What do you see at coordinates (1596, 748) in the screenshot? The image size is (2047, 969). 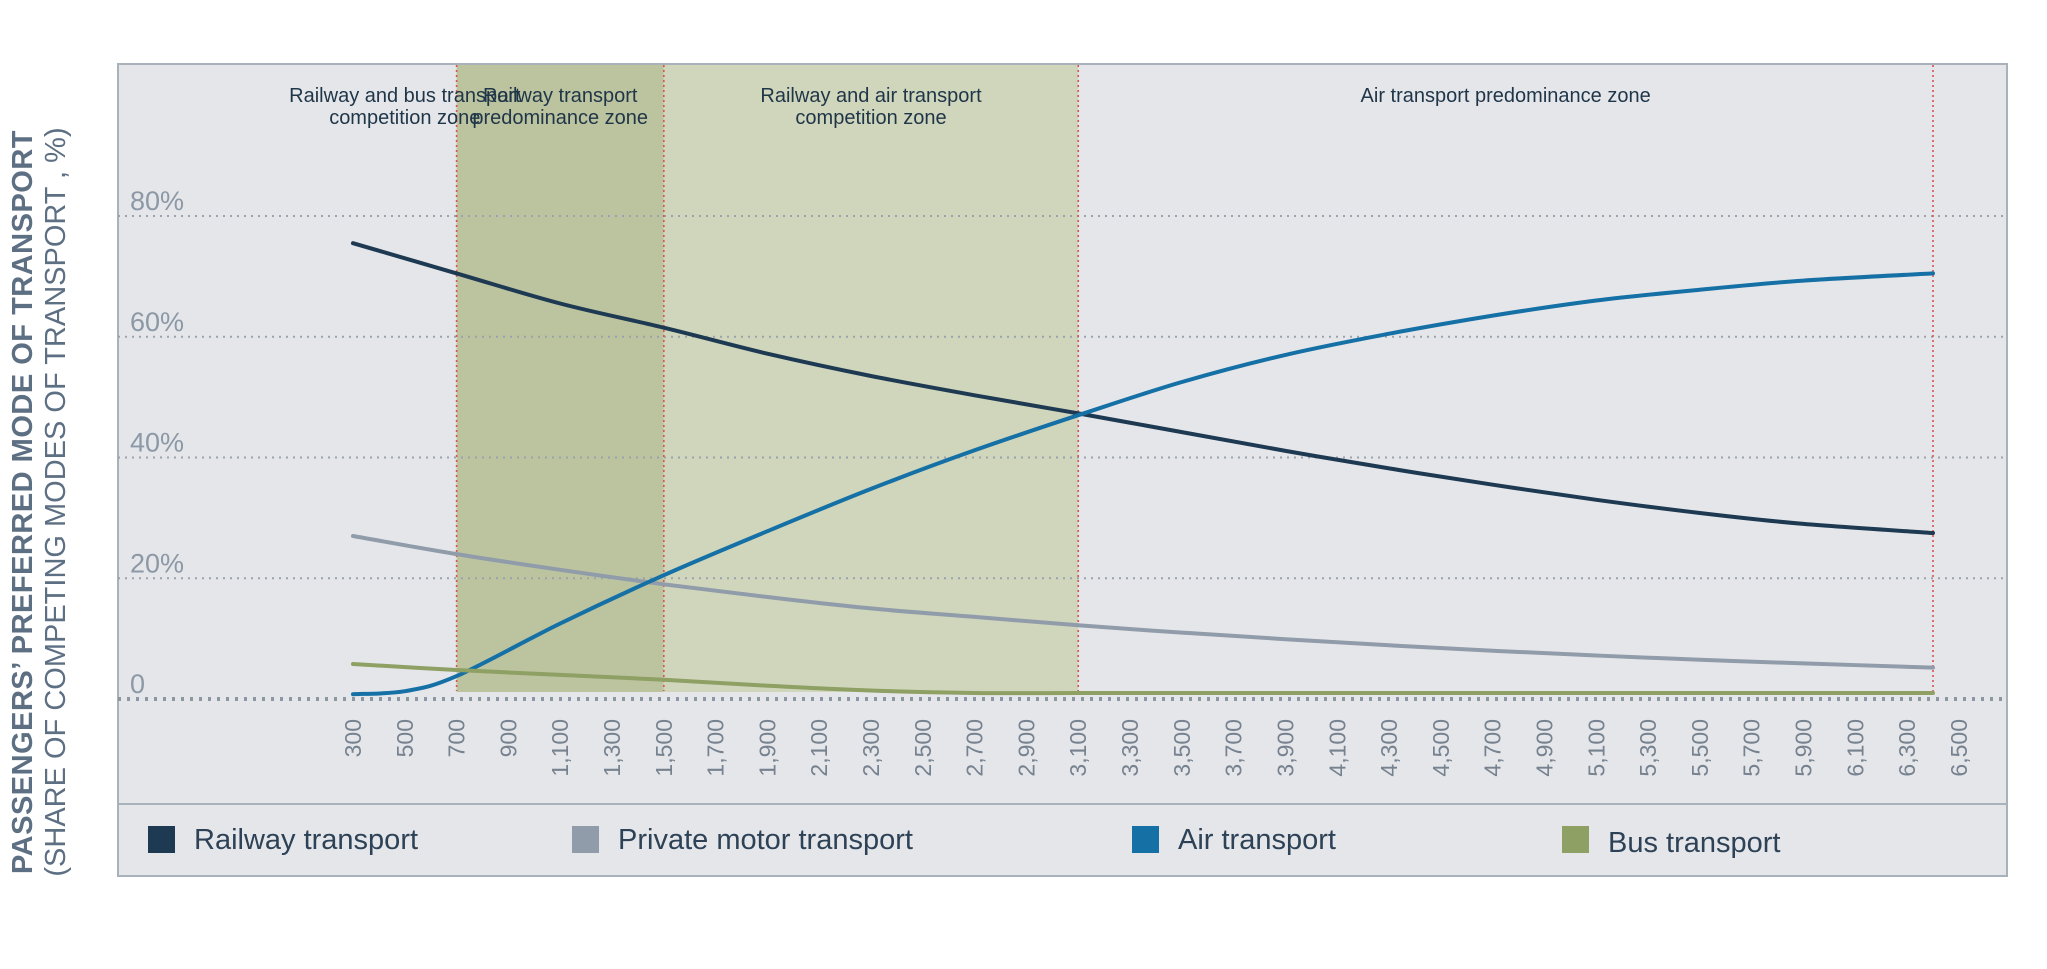 I see `x-tick-label: 5,100` at bounding box center [1596, 748].